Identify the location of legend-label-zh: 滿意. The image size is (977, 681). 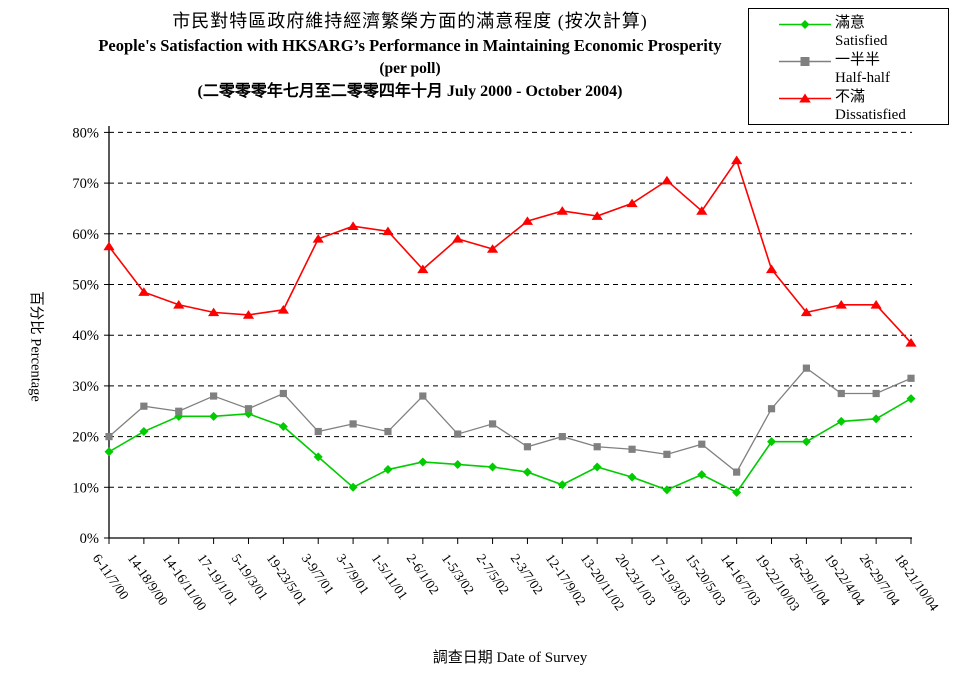
(850, 23).